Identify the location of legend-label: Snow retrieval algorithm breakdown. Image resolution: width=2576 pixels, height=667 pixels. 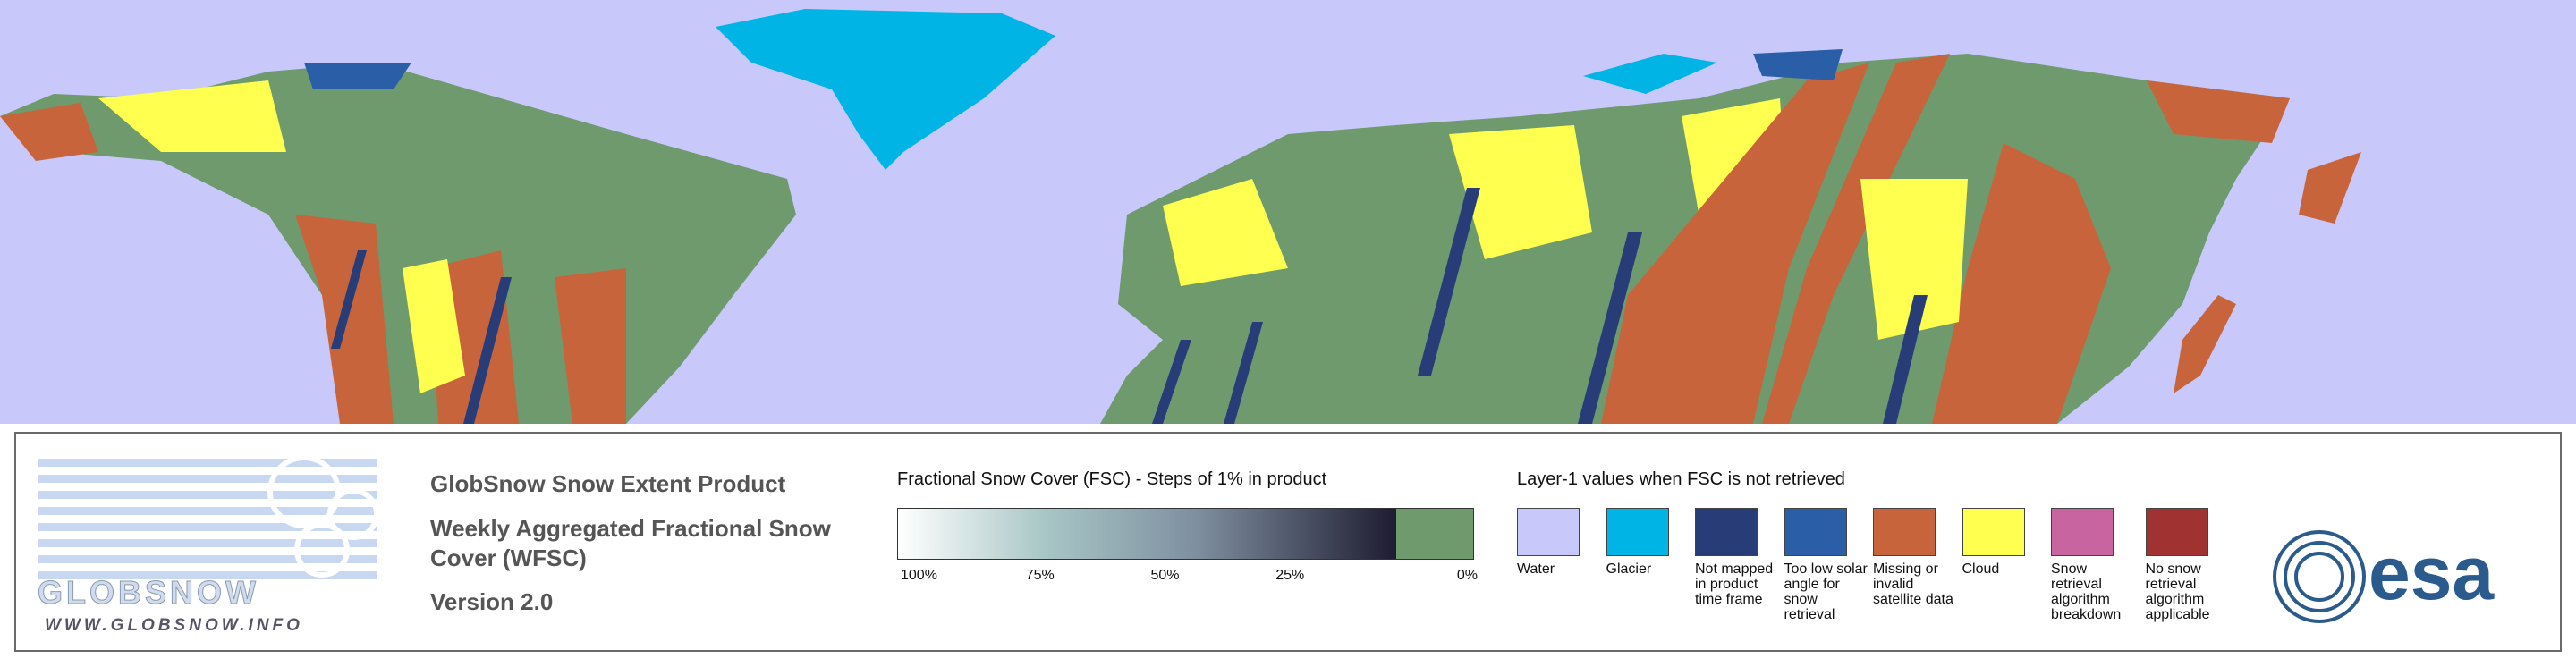
(2086, 592).